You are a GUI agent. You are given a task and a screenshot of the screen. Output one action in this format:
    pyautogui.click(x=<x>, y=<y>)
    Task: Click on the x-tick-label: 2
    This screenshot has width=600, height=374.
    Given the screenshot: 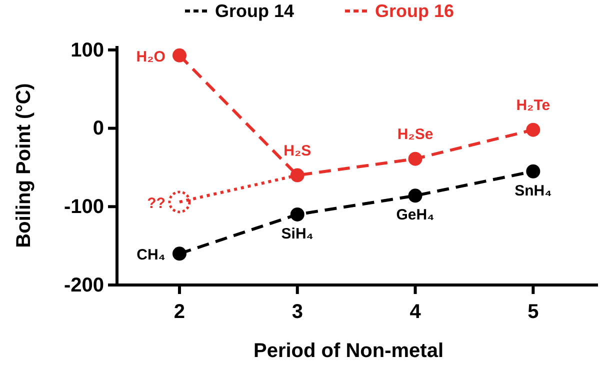 What is the action you would take?
    pyautogui.click(x=180, y=312)
    